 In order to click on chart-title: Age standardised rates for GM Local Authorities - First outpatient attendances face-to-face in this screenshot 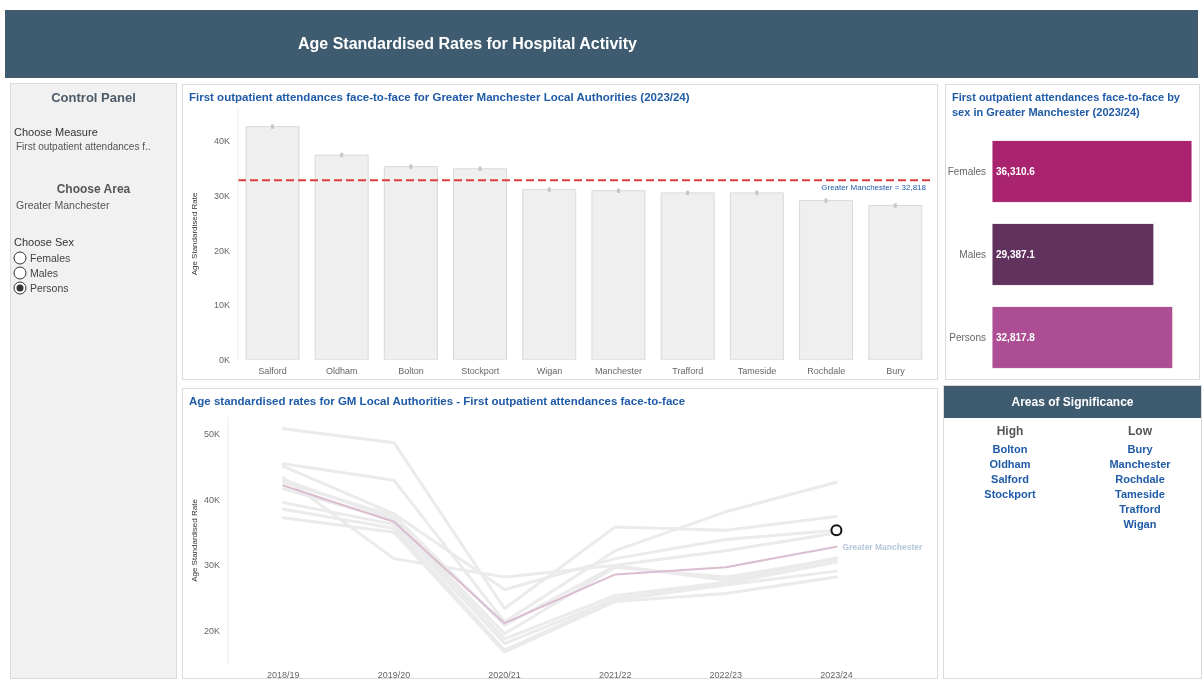, I will do `click(438, 401)`.